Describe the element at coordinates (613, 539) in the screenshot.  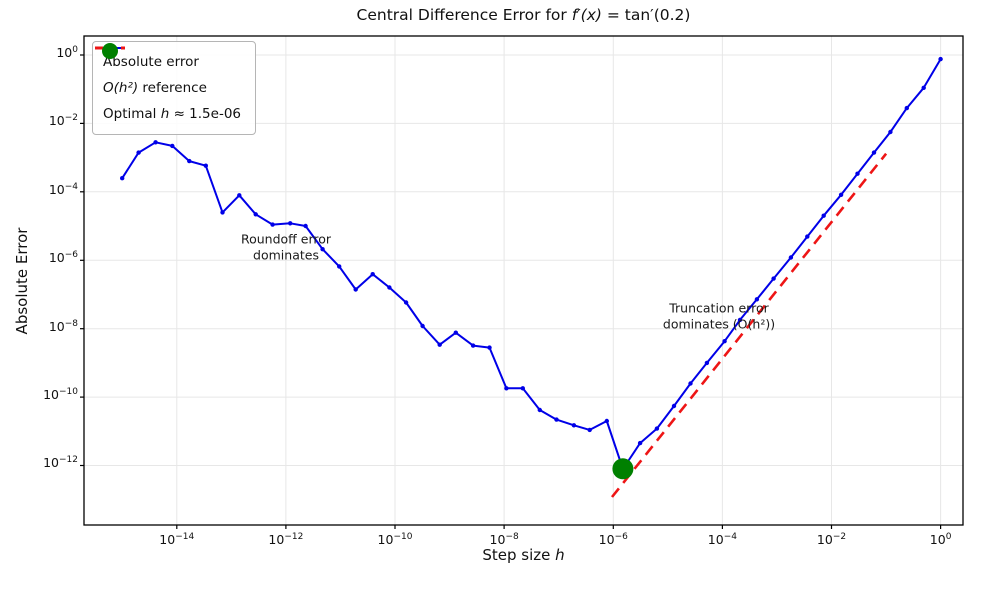
I see `x-tick-label: 10⁻⁶` at that location.